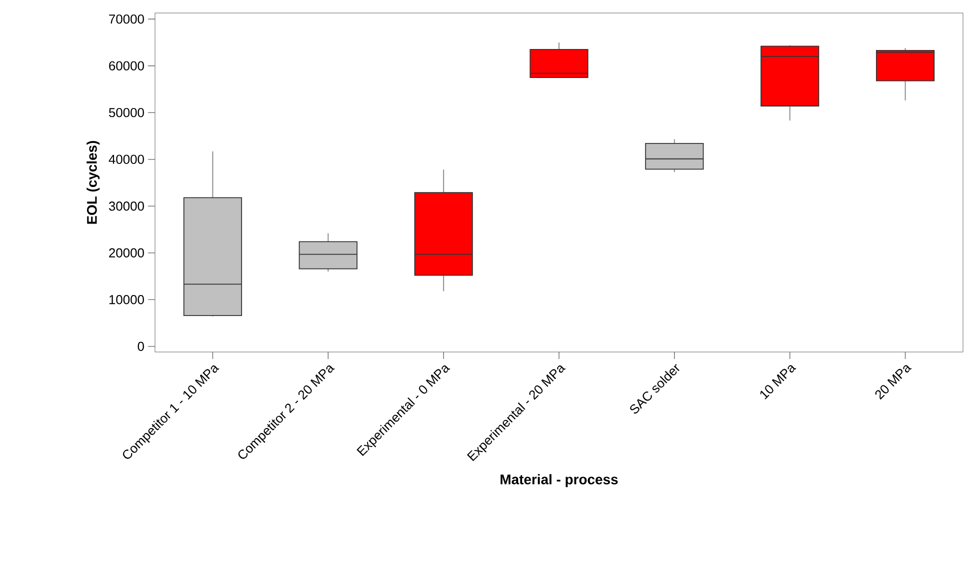 Image resolution: width=965 pixels, height=581 pixels. What do you see at coordinates (126, 206) in the screenshot?
I see `y-tick-label: 30000` at bounding box center [126, 206].